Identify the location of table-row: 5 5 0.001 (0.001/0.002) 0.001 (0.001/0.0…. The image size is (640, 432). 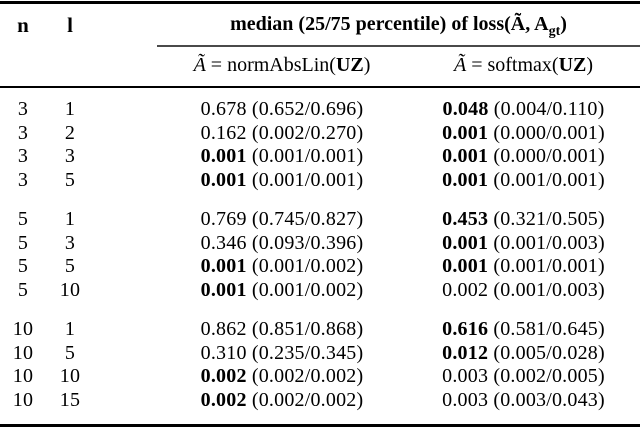
(320, 267).